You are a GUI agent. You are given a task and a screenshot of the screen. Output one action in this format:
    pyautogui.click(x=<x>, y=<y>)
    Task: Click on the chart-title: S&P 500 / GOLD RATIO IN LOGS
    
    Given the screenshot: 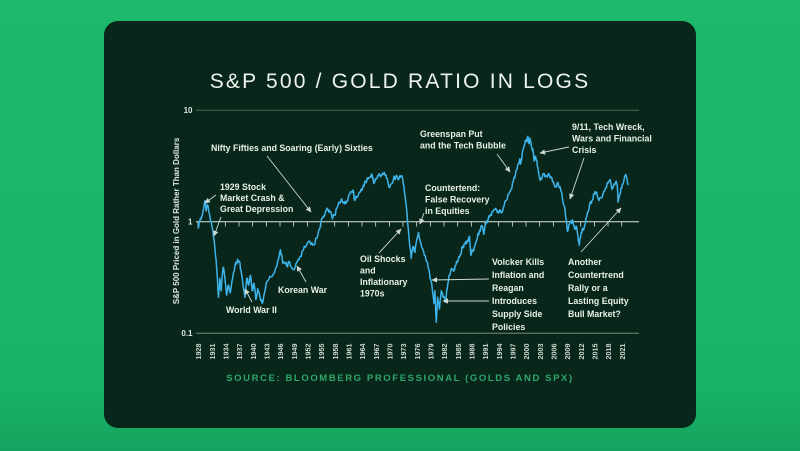 What is the action you would take?
    pyautogui.click(x=400, y=81)
    